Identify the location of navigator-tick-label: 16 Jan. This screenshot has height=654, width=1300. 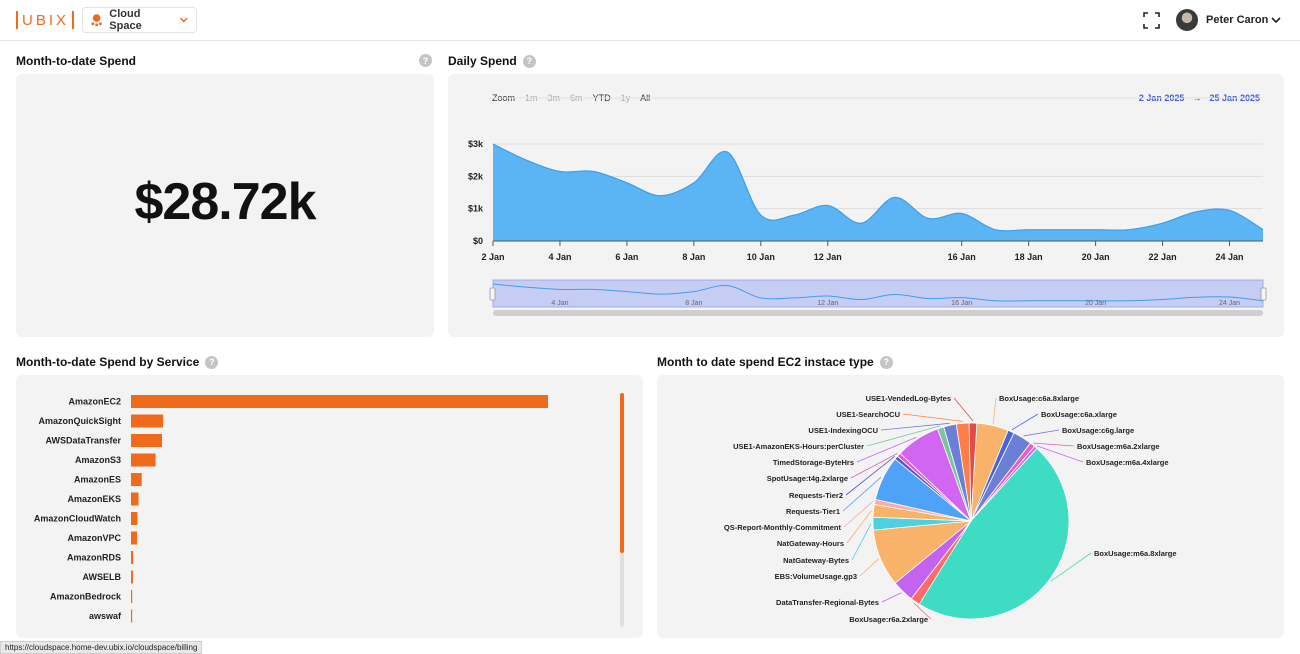
(961, 303).